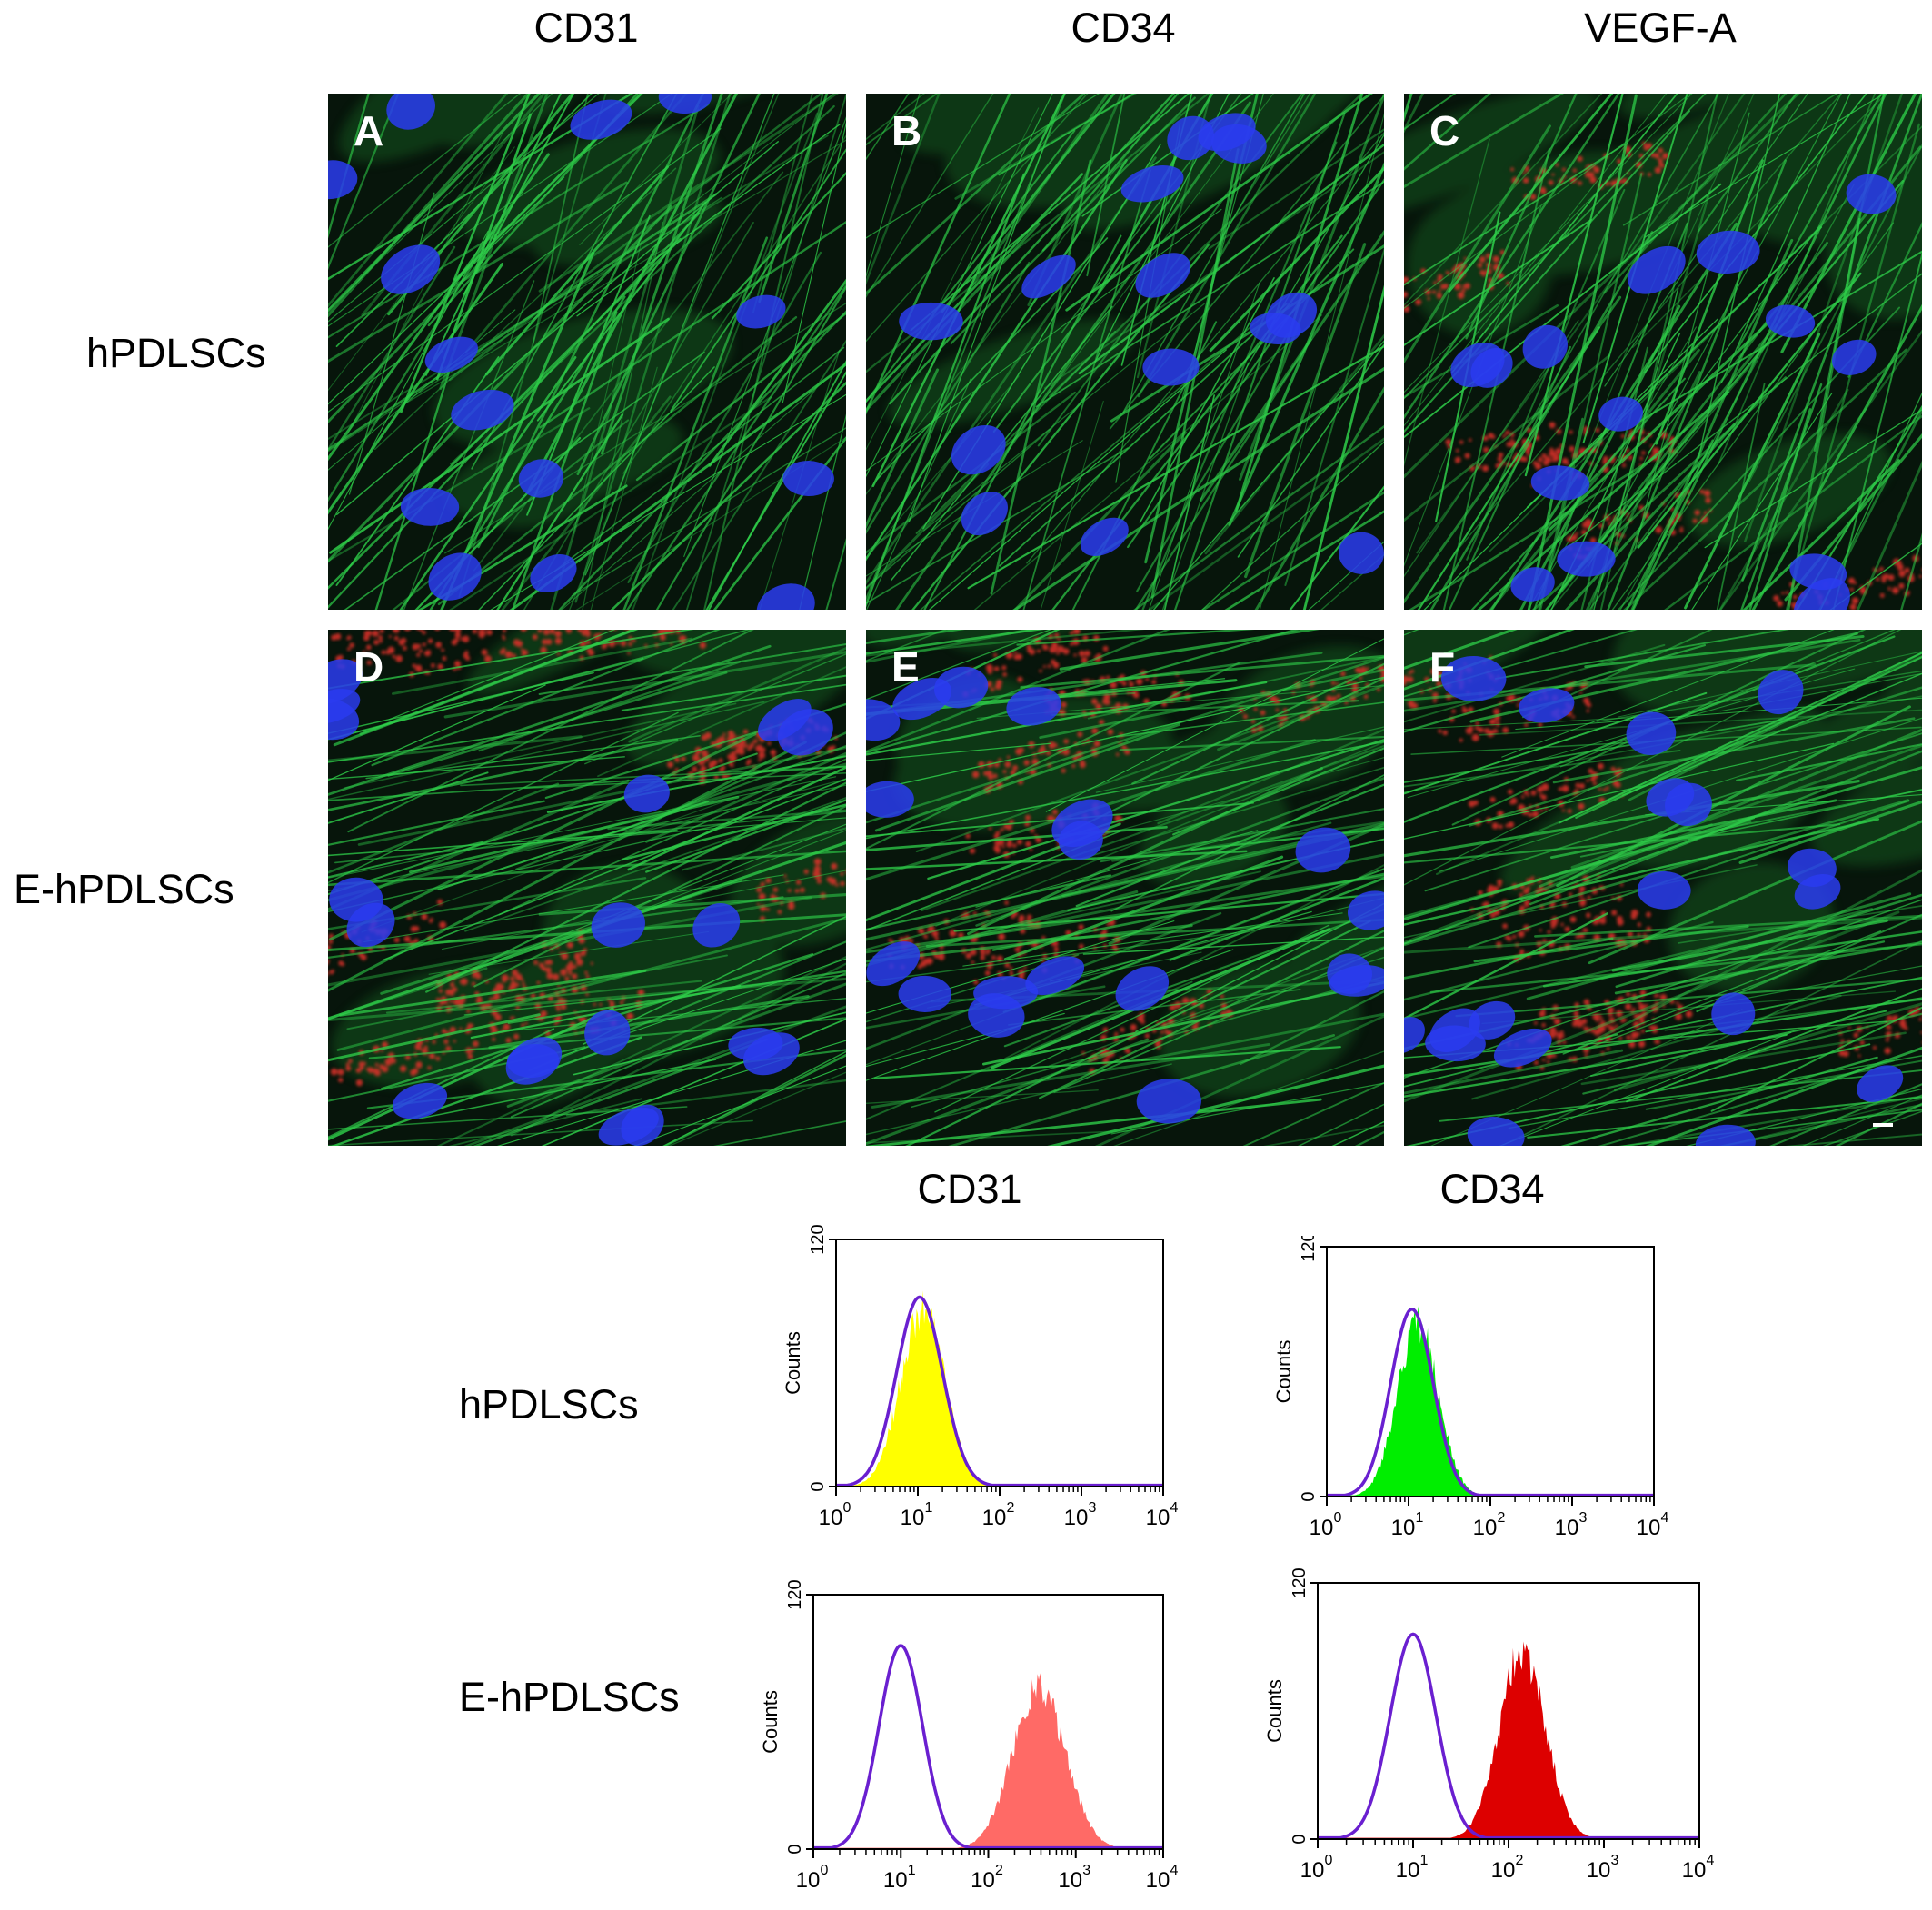  I want to click on micrograph-panel-e: E, so click(1125, 888).